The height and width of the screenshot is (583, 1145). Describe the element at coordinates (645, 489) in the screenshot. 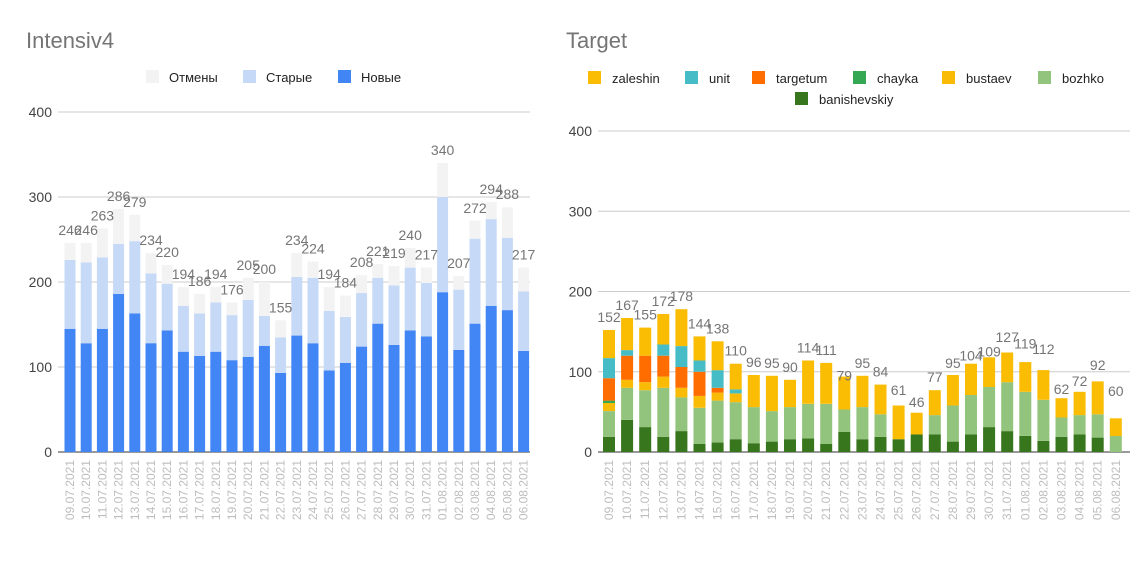

I see `x-tick-label: 11.07.2021` at that location.